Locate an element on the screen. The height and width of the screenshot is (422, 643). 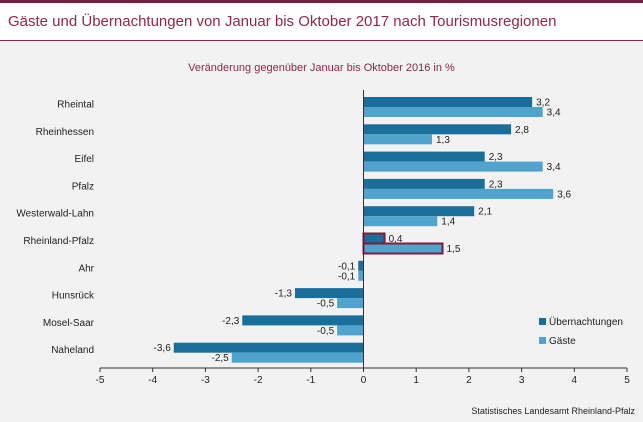
data-label: 1,5 is located at coordinates (454, 249).